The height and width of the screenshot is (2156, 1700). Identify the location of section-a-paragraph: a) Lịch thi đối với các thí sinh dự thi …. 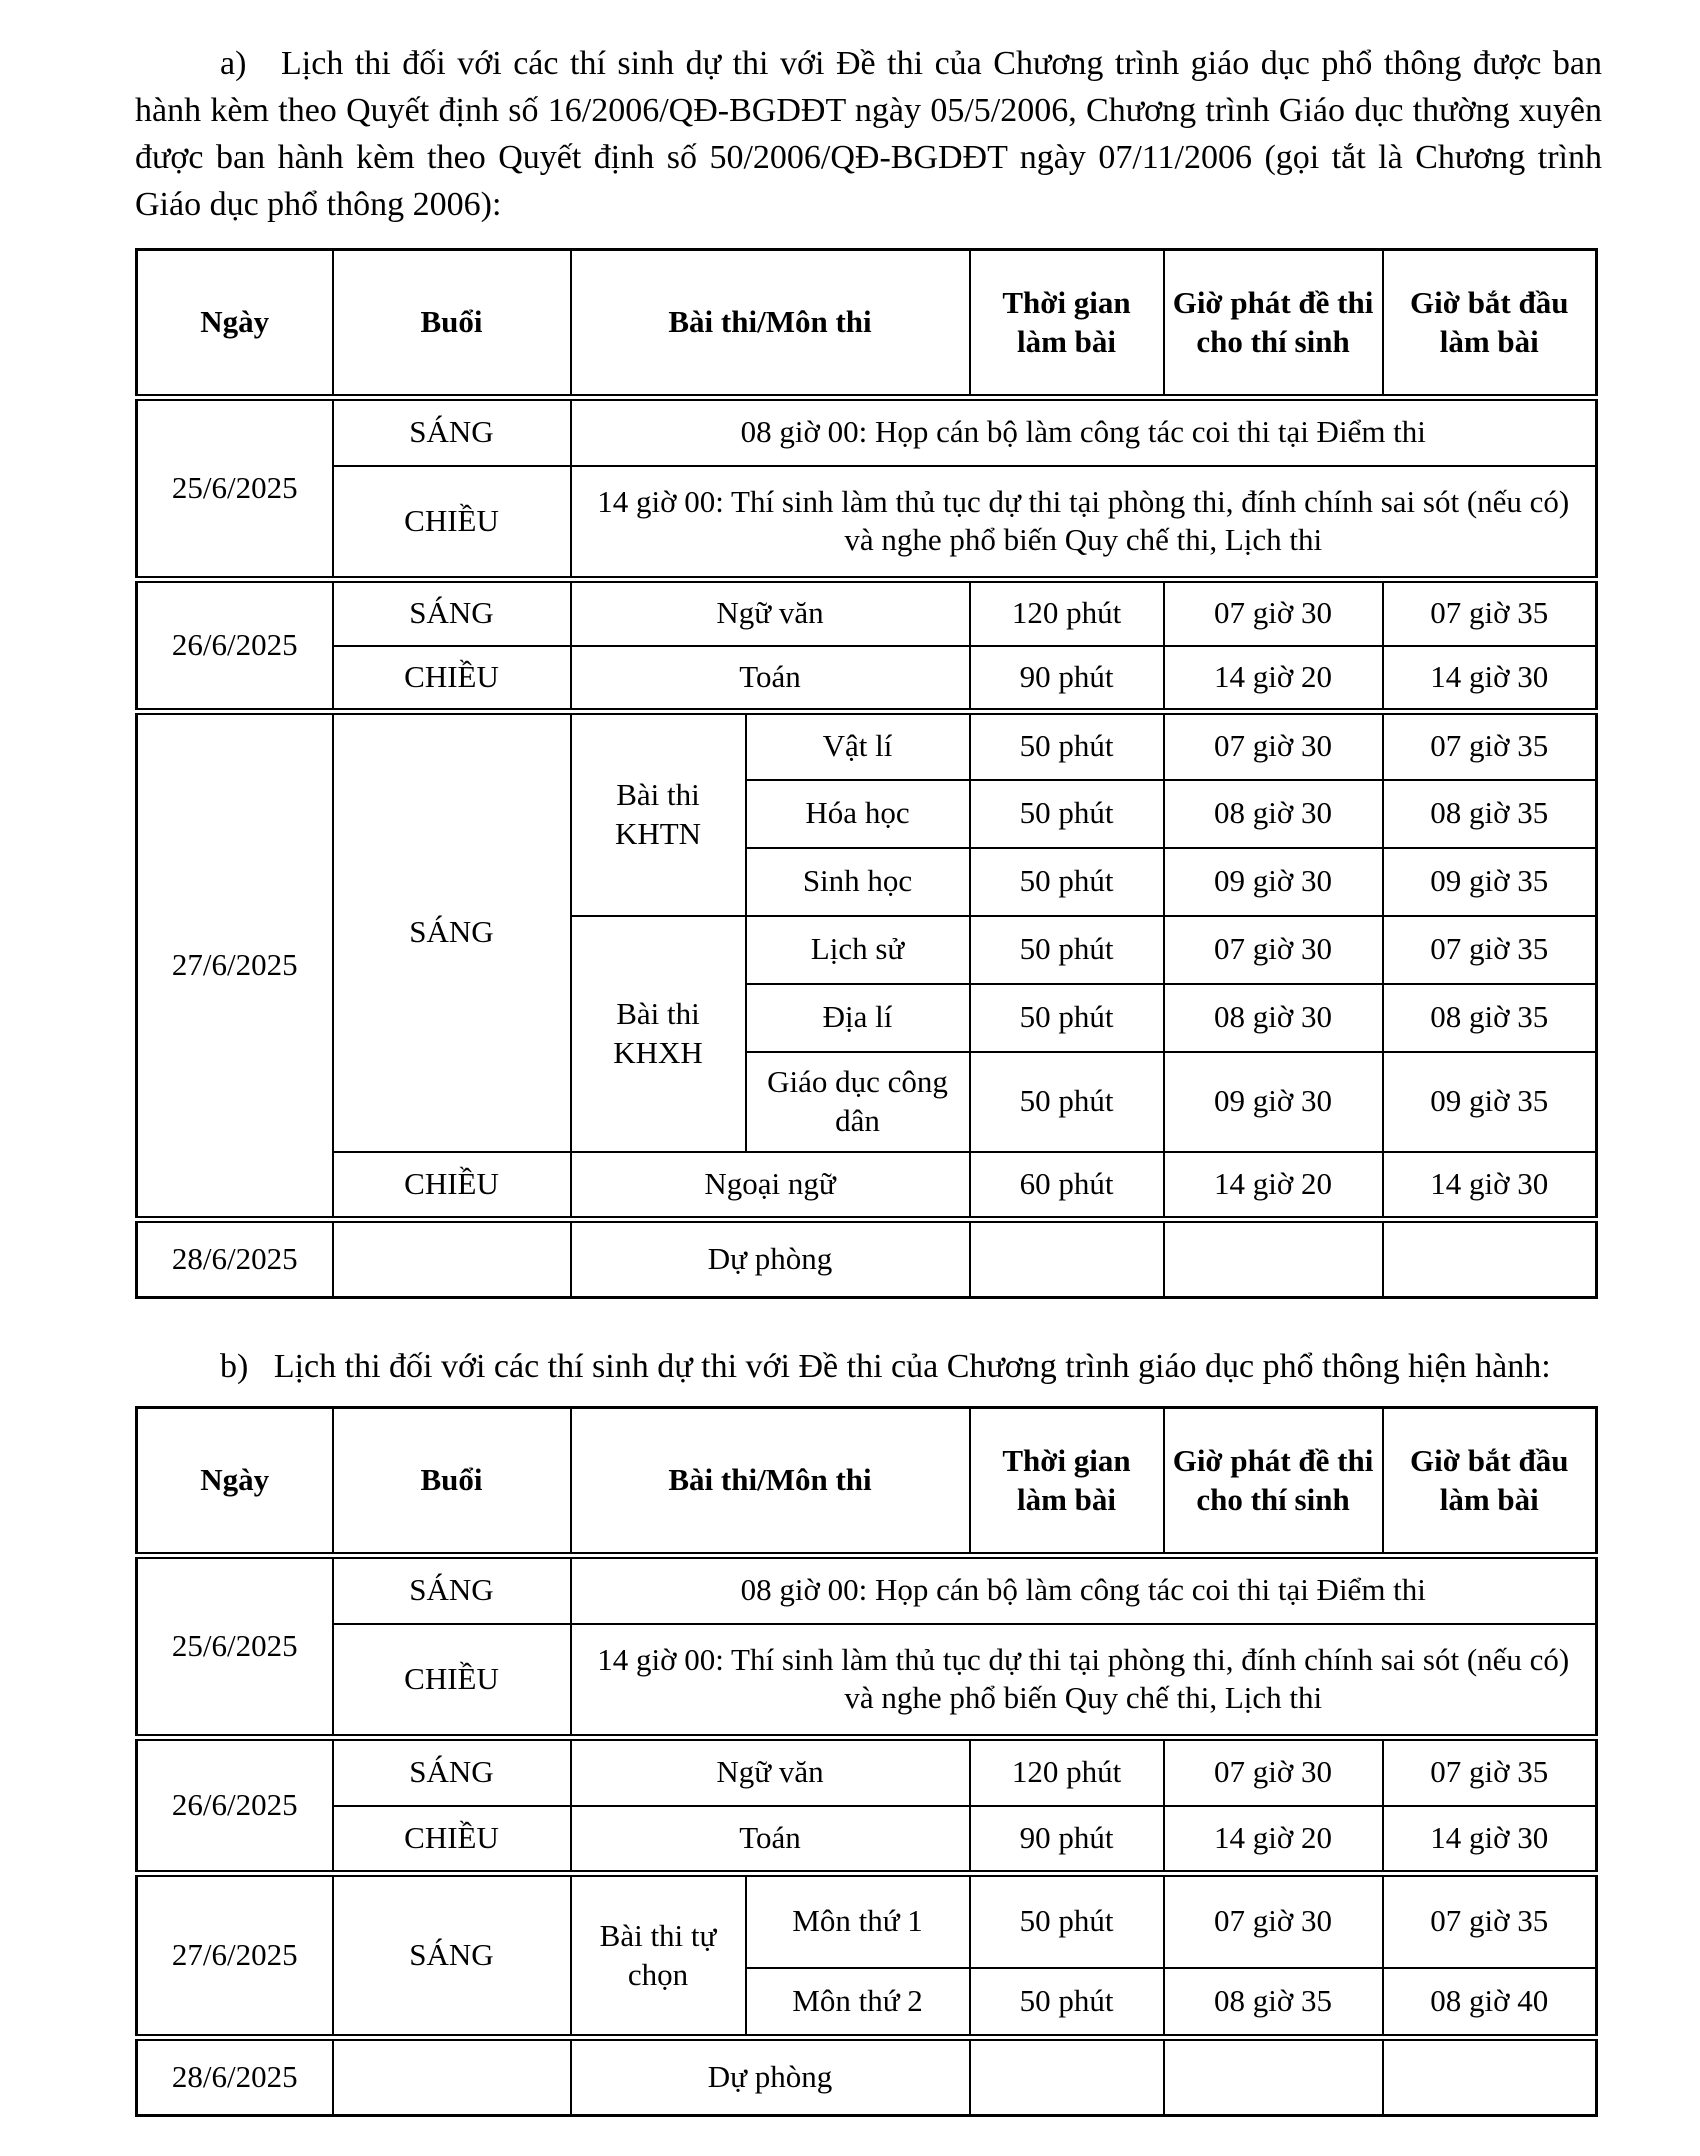
(868, 134).